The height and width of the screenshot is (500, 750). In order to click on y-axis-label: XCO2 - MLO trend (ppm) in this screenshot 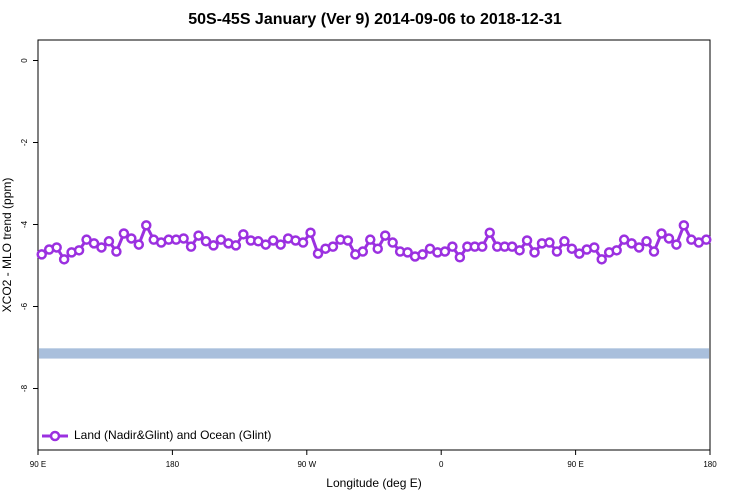, I will do `click(7, 245)`.